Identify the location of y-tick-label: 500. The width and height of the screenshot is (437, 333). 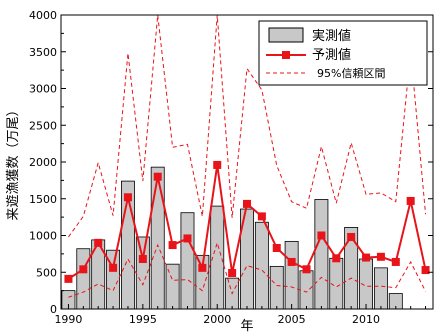
(46, 272).